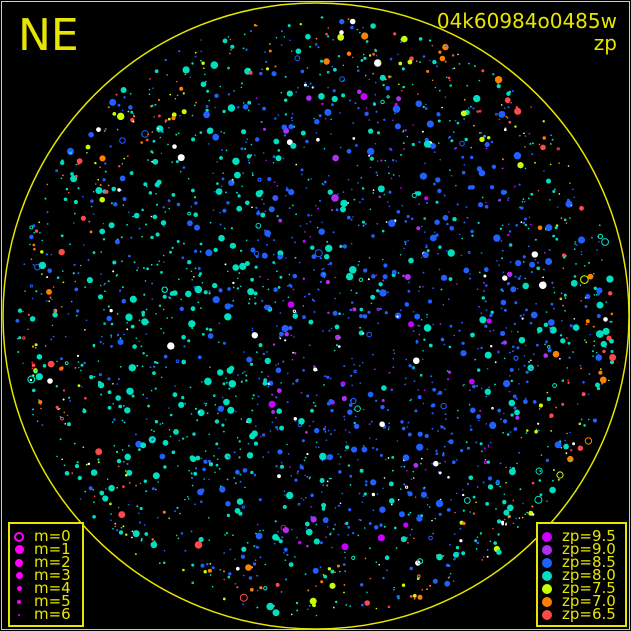 Image resolution: width=631 pixels, height=631 pixels. I want to click on zp-legend-label: zp=9.0, so click(589, 549).